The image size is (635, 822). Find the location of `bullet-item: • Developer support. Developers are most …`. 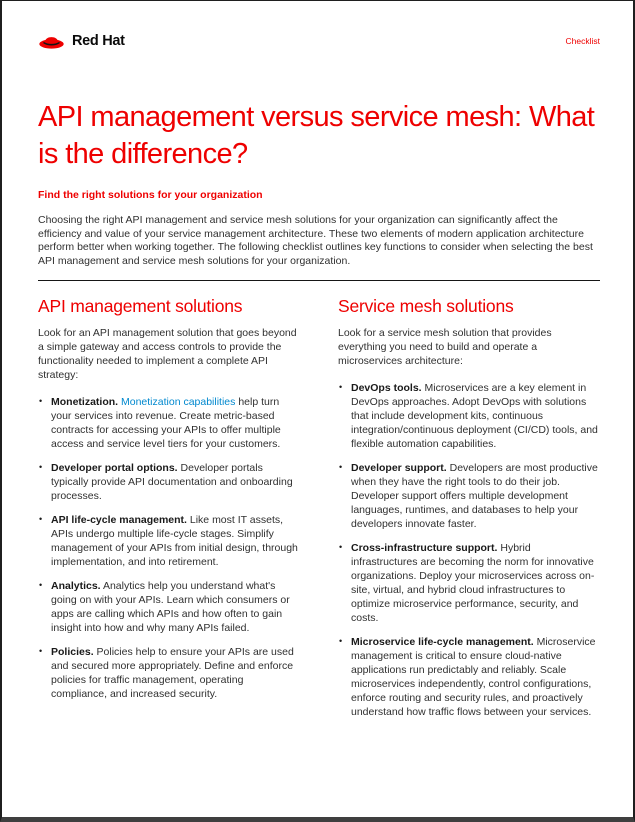

bullet-item: • Developer support. Developers are most … is located at coordinates (469, 496).